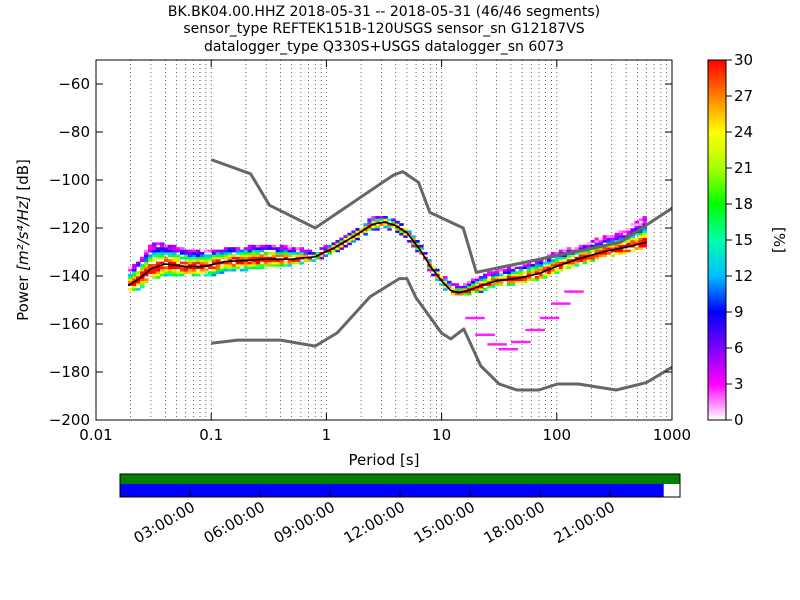  Describe the element at coordinates (74, 132) in the screenshot. I see `y-tick-label: −80` at that location.